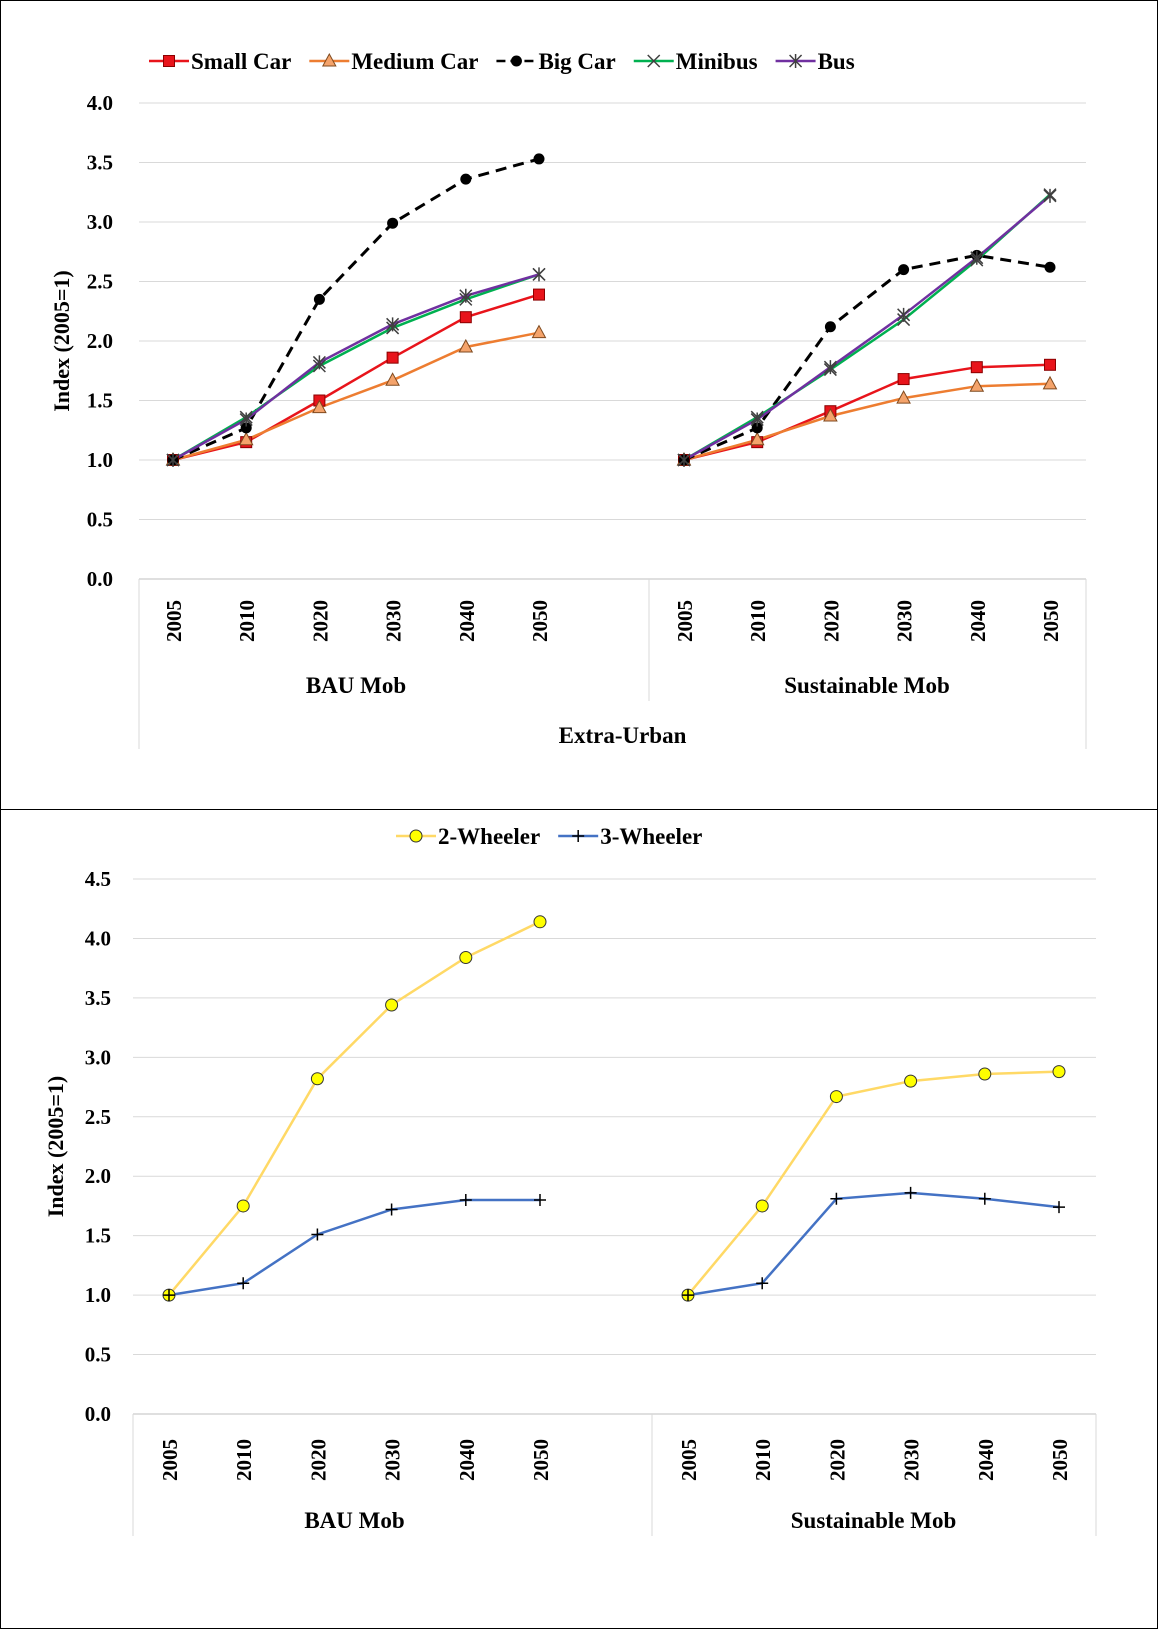  I want to click on axis-outer-group-label: Extra-Urban, so click(623, 735).